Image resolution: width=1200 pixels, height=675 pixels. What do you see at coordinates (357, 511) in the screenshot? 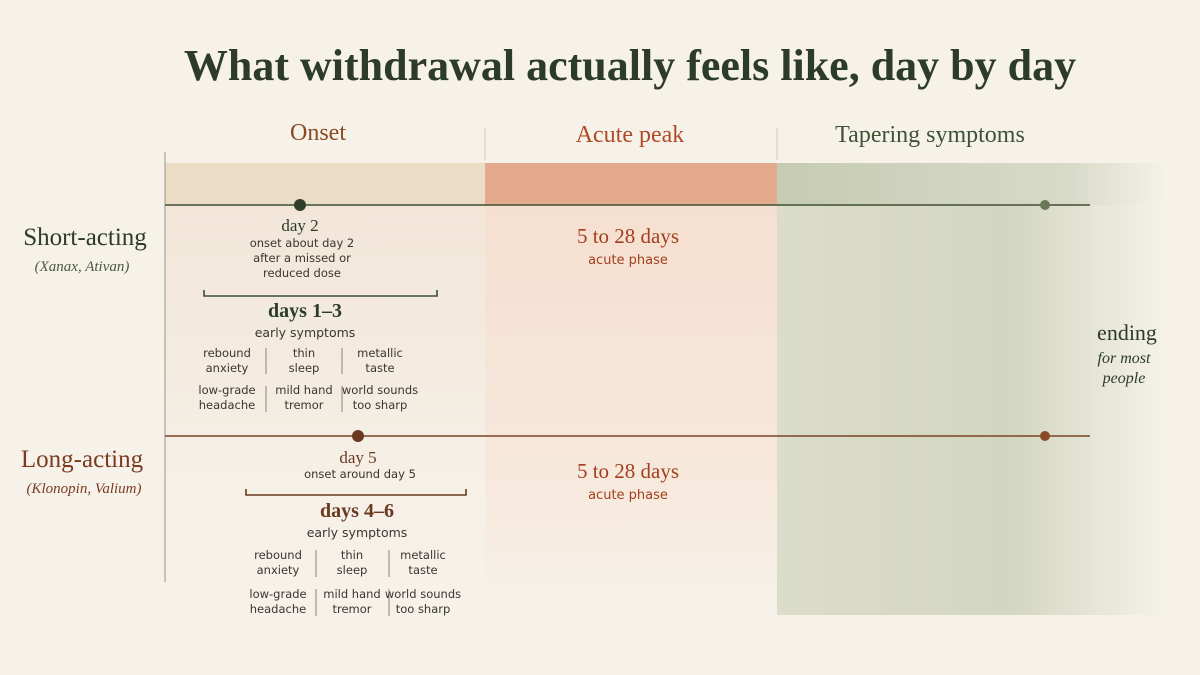
I see `window: days 4–6` at bounding box center [357, 511].